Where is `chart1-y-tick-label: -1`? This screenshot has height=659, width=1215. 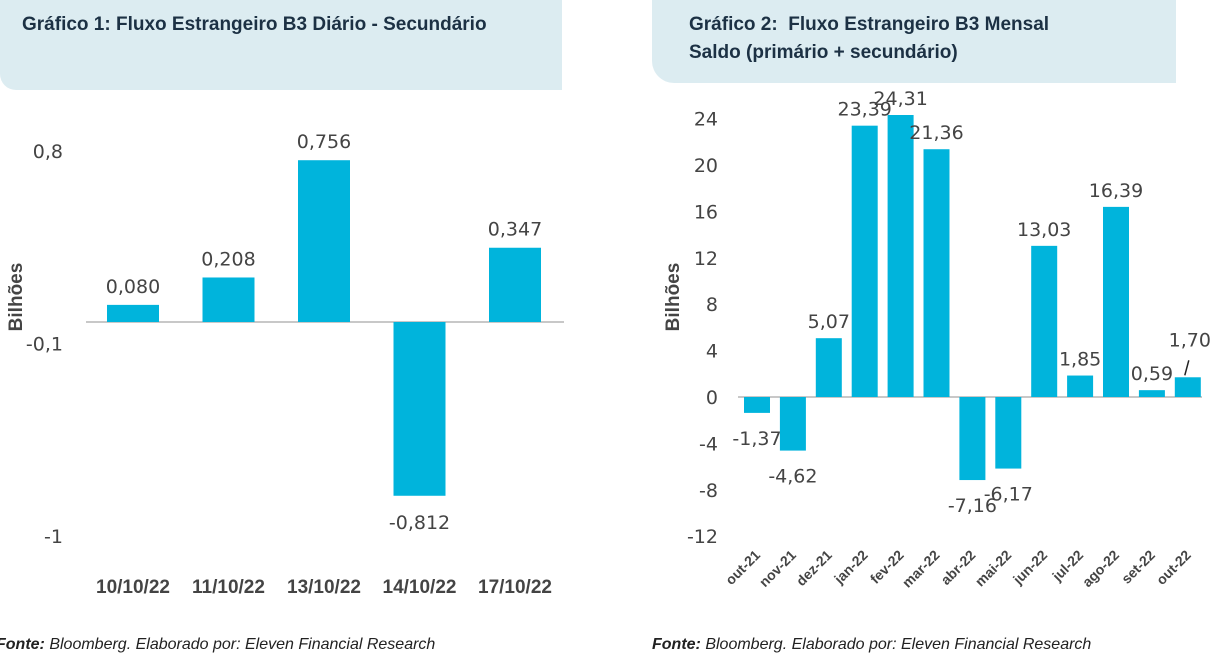
chart1-y-tick-label: -1 is located at coordinates (53, 537).